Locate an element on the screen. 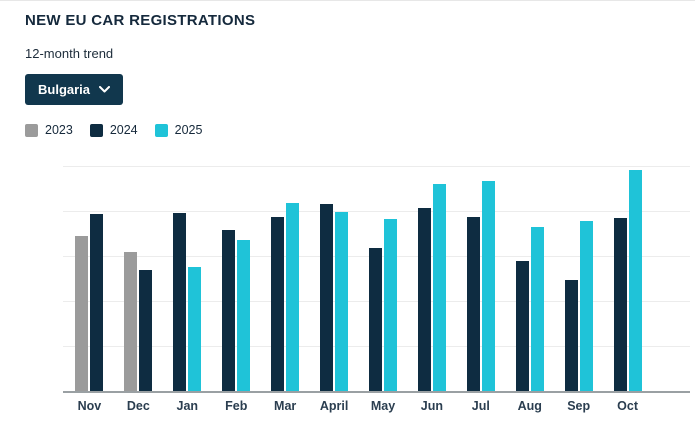 This screenshot has height=425, width=695. legend-swatch-2023 is located at coordinates (31, 130).